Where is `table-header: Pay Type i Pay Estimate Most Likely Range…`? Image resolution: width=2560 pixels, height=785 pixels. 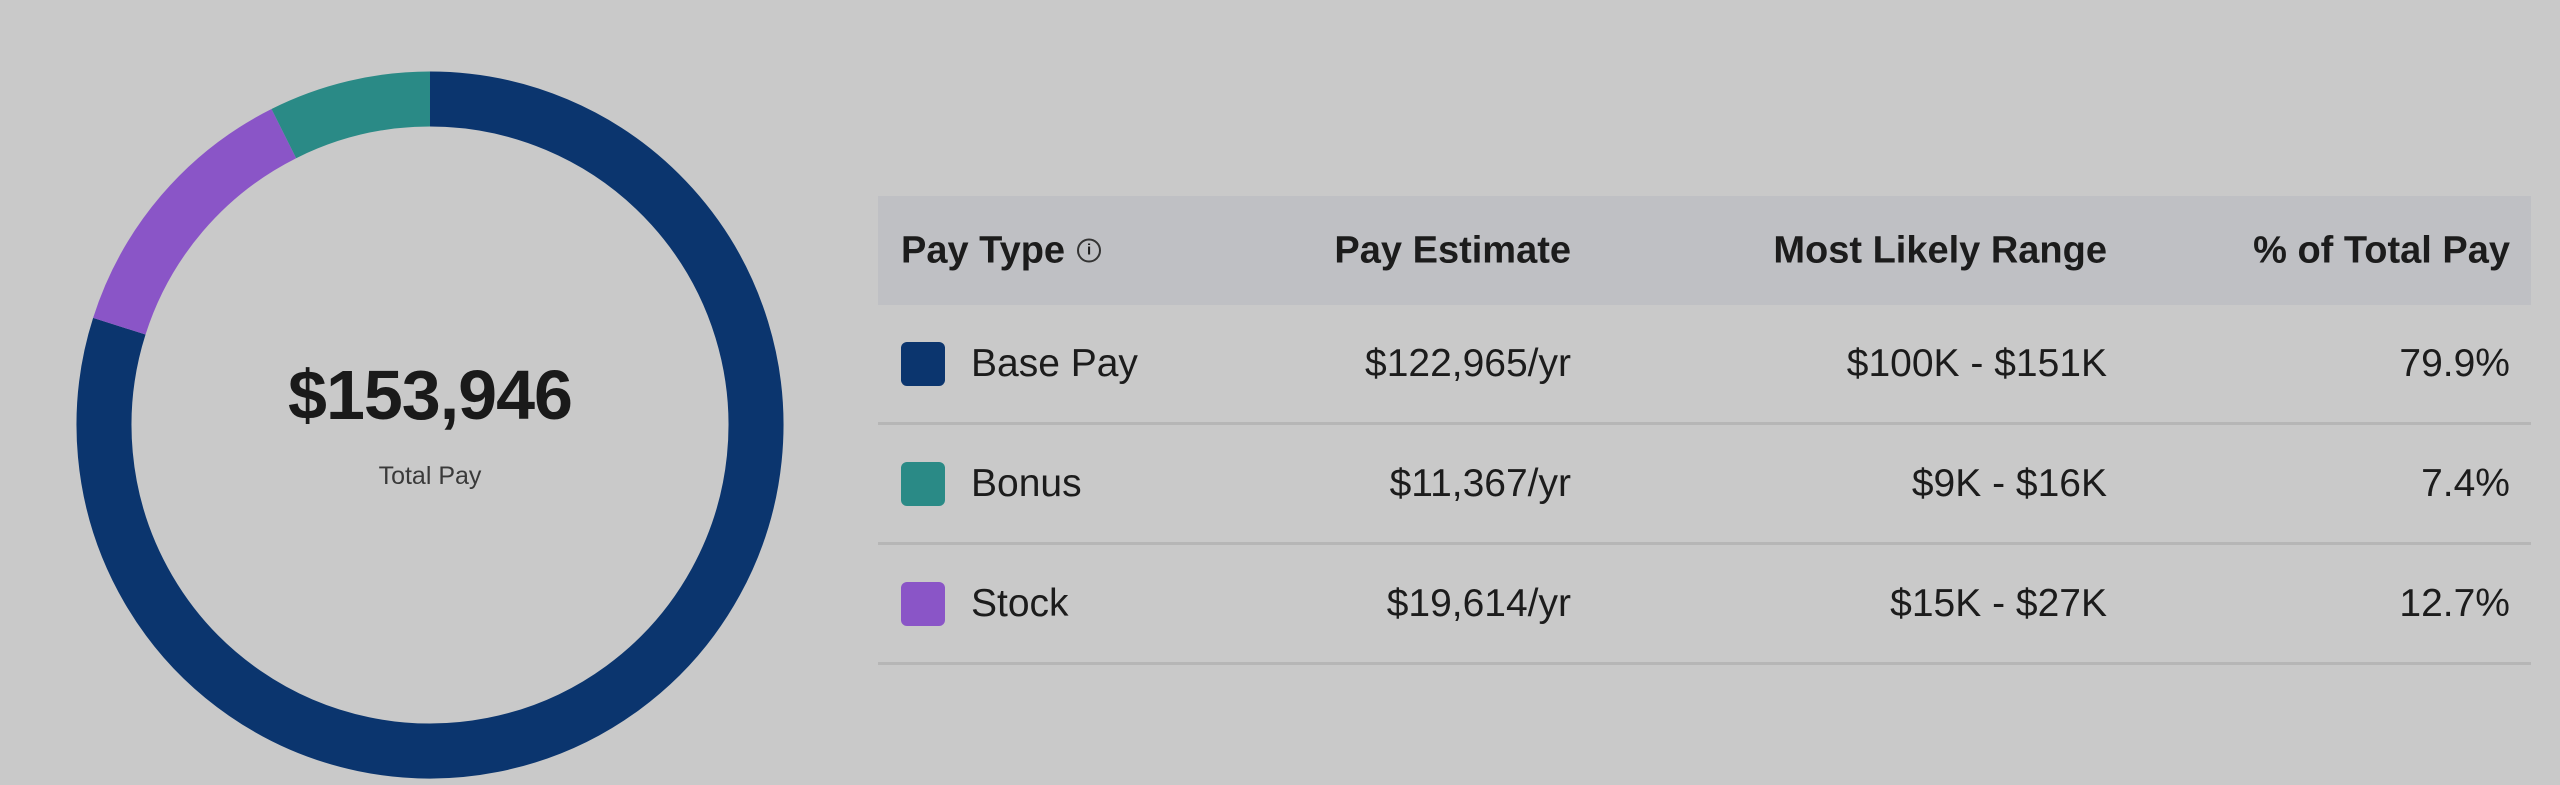
table-header: Pay Type i Pay Estimate Most Likely Range… is located at coordinates (1704, 250).